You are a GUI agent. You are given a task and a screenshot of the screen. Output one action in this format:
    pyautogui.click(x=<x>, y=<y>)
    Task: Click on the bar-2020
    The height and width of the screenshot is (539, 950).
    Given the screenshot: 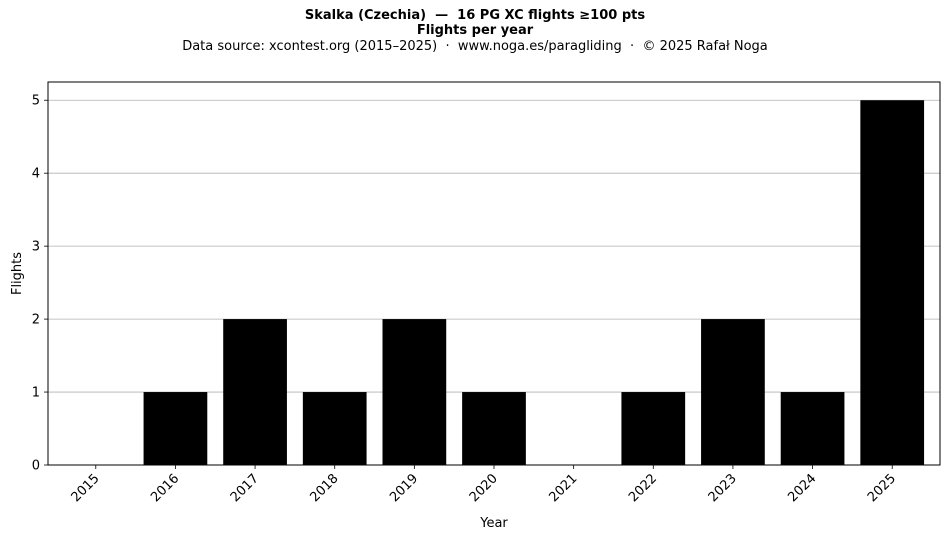 What is the action you would take?
    pyautogui.click(x=494, y=428)
    